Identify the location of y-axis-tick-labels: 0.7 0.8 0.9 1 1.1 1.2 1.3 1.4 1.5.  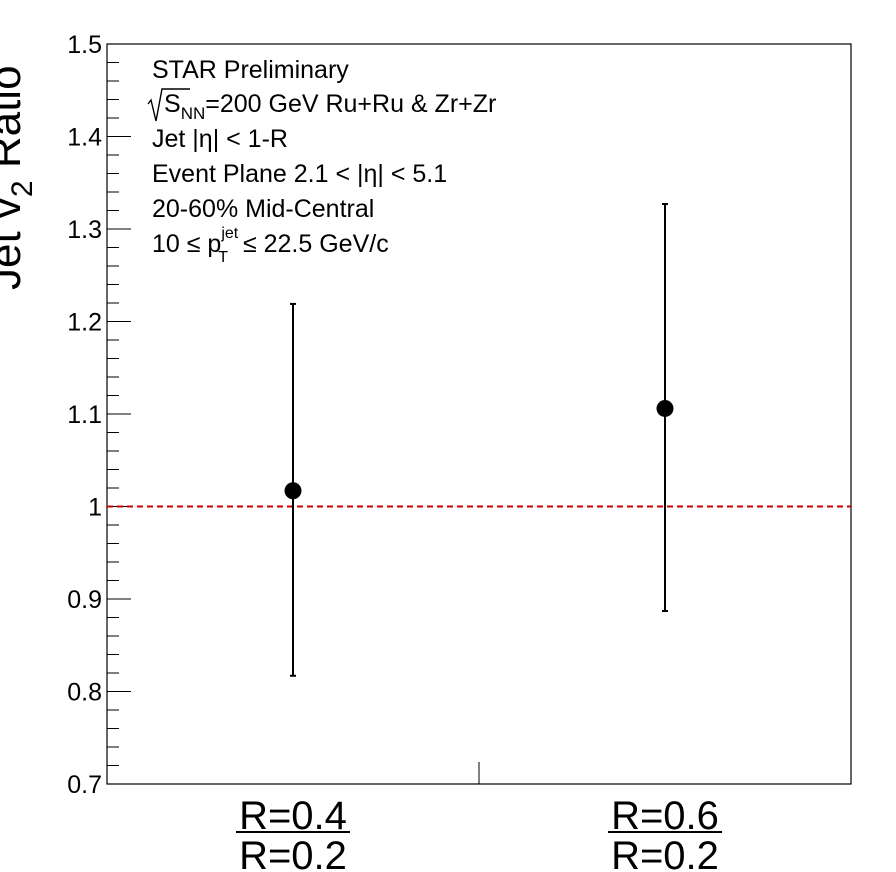
(84, 415).